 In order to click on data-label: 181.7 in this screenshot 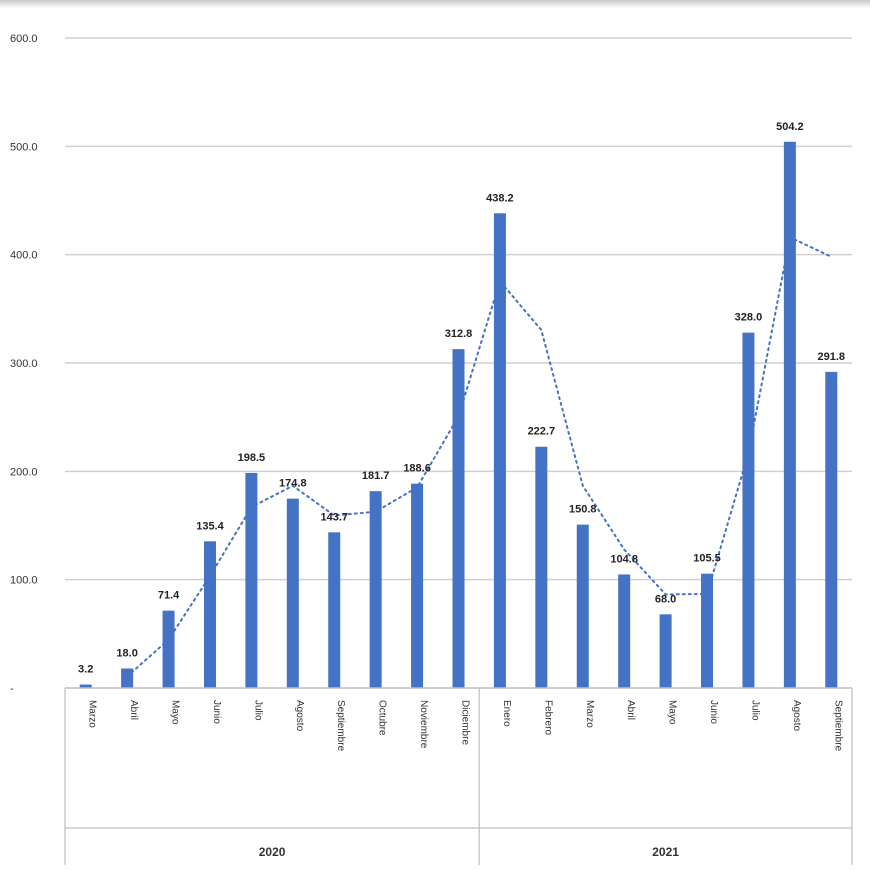, I will do `click(376, 476)`.